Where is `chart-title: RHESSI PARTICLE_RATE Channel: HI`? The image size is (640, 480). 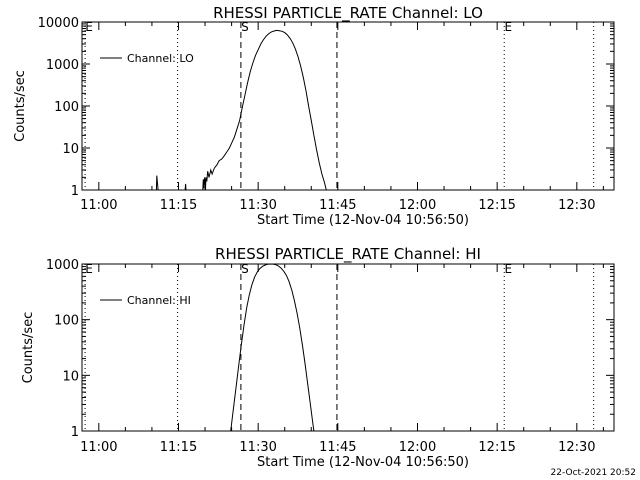
chart-title: RHESSI PARTICLE_RATE Channel: HI is located at coordinates (348, 254).